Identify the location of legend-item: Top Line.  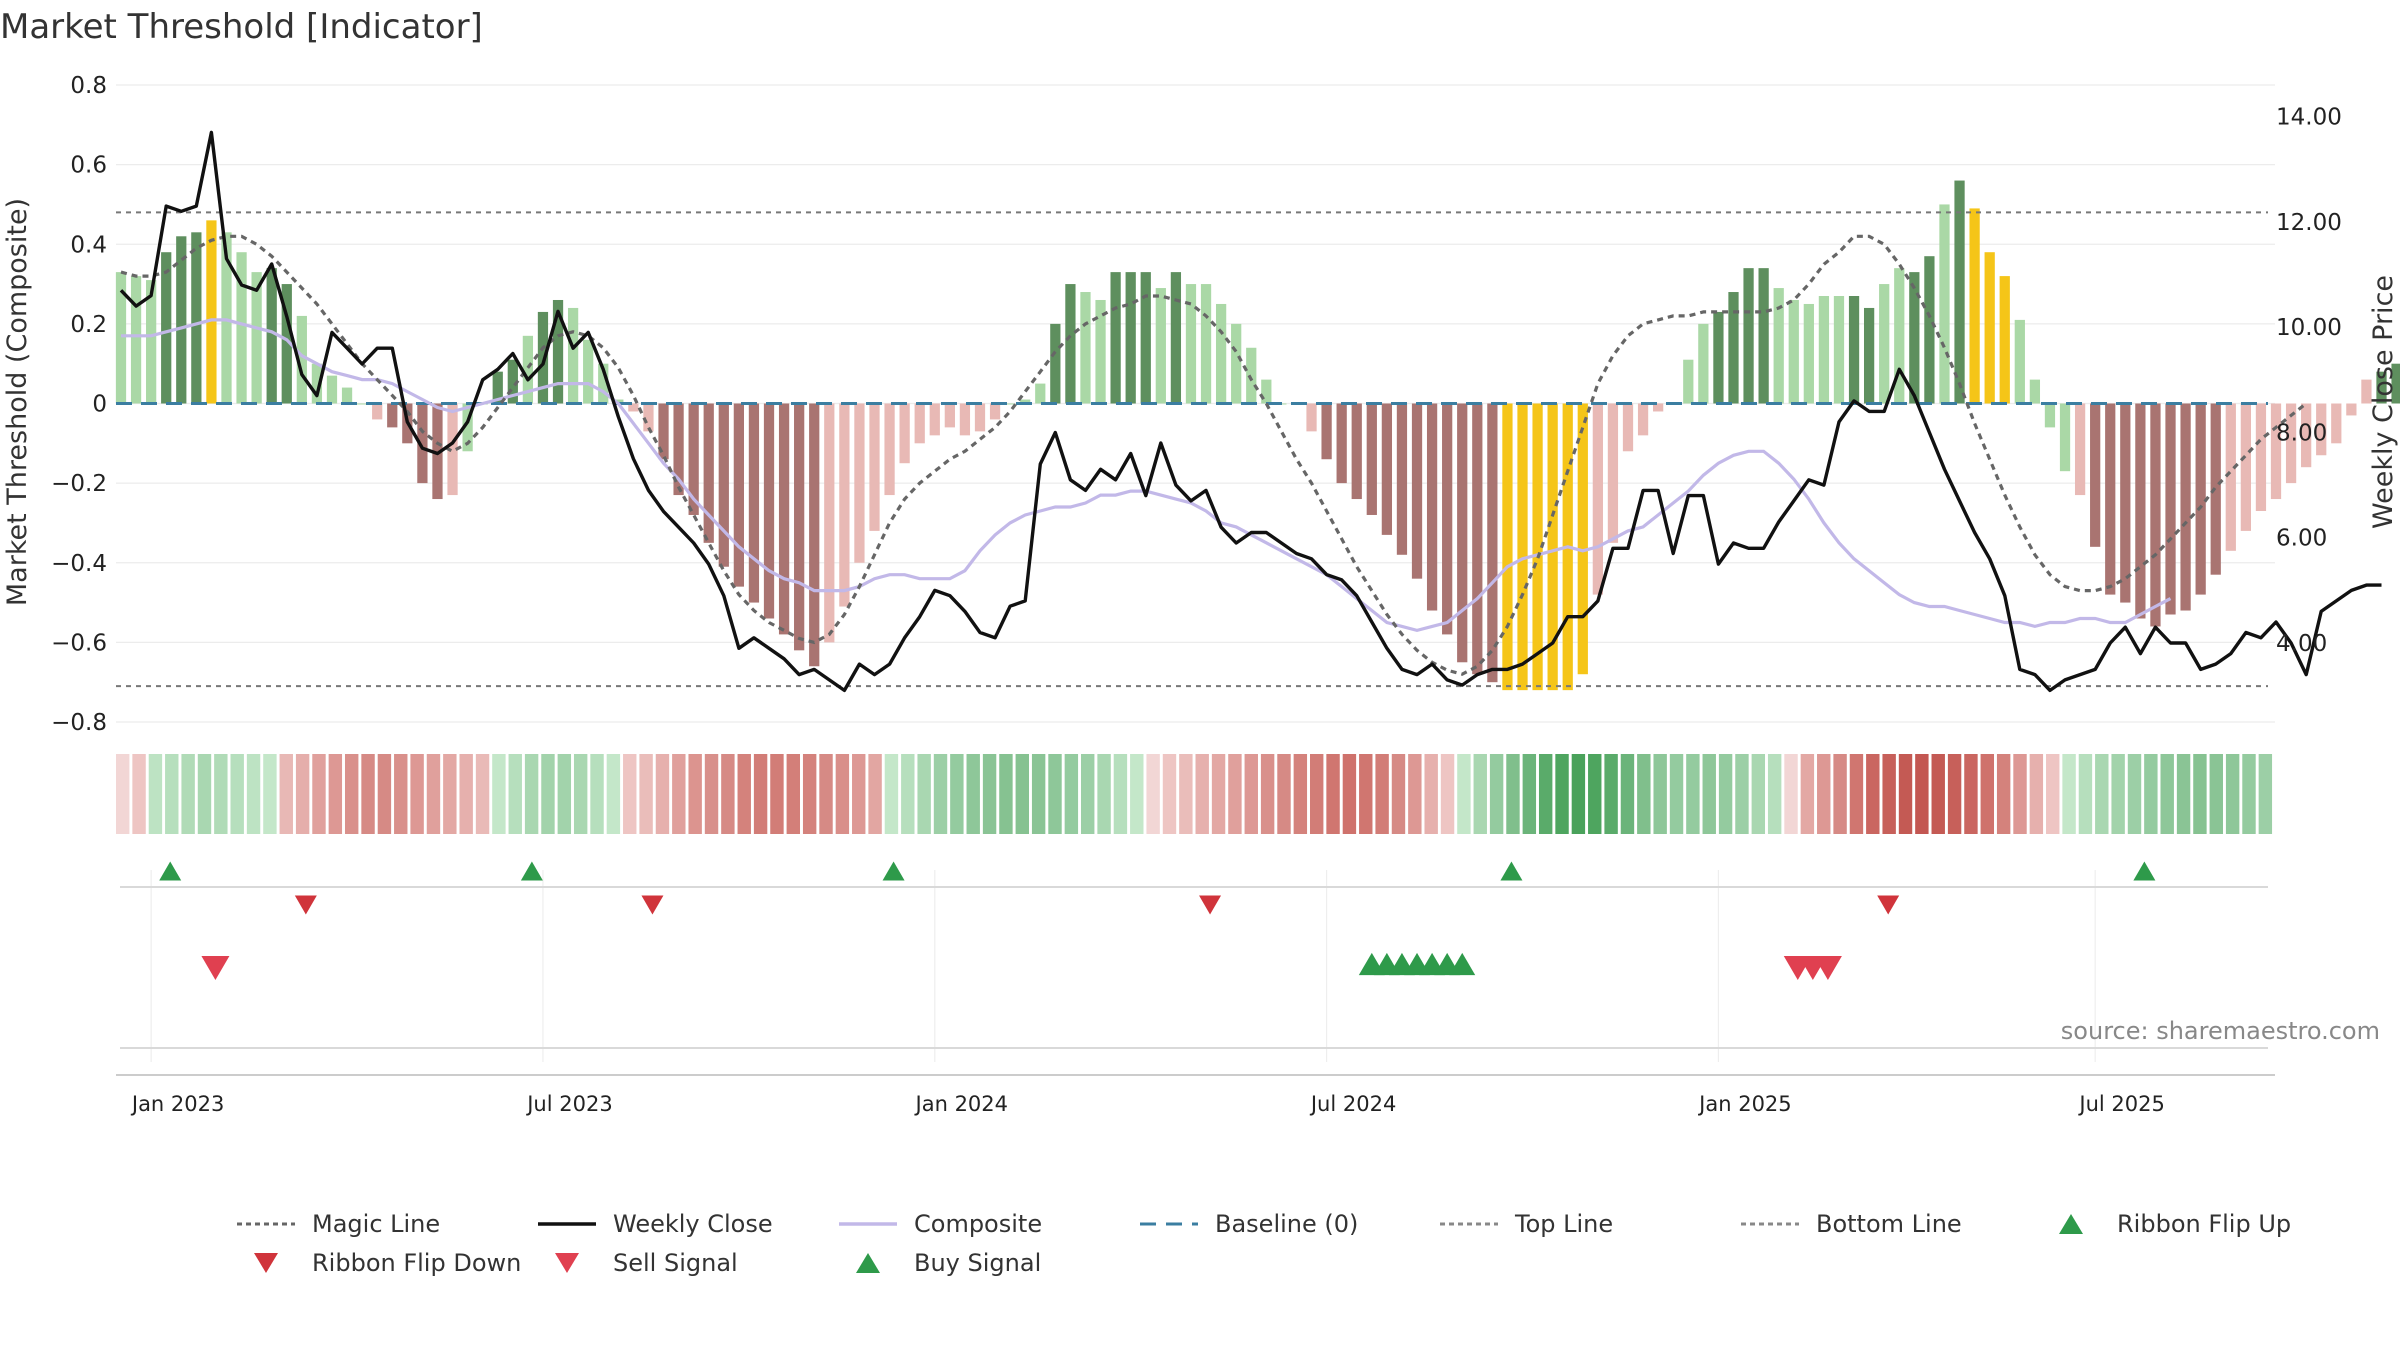
(1526, 1224).